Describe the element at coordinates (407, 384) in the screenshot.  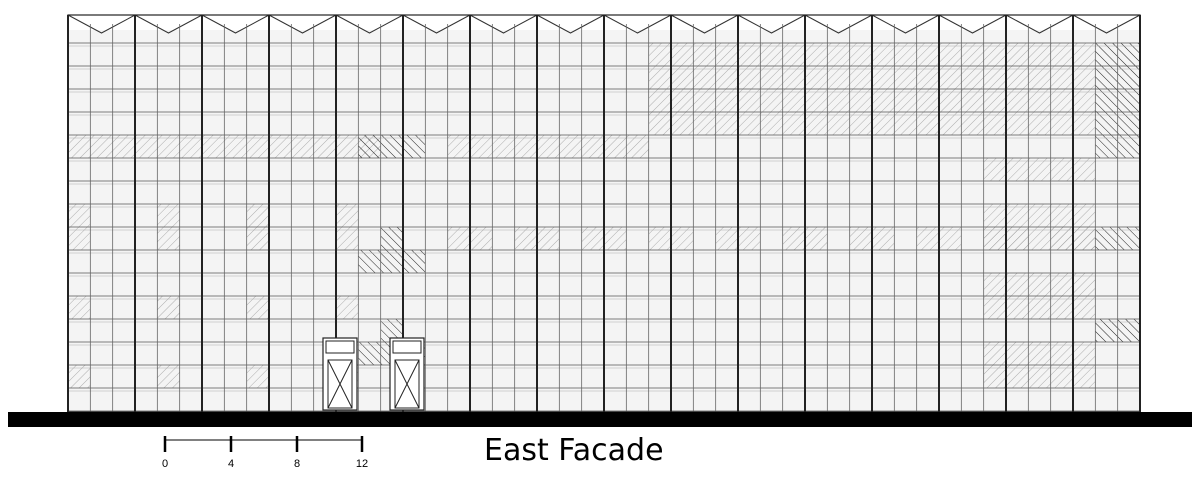
I see `door-swing` at that location.